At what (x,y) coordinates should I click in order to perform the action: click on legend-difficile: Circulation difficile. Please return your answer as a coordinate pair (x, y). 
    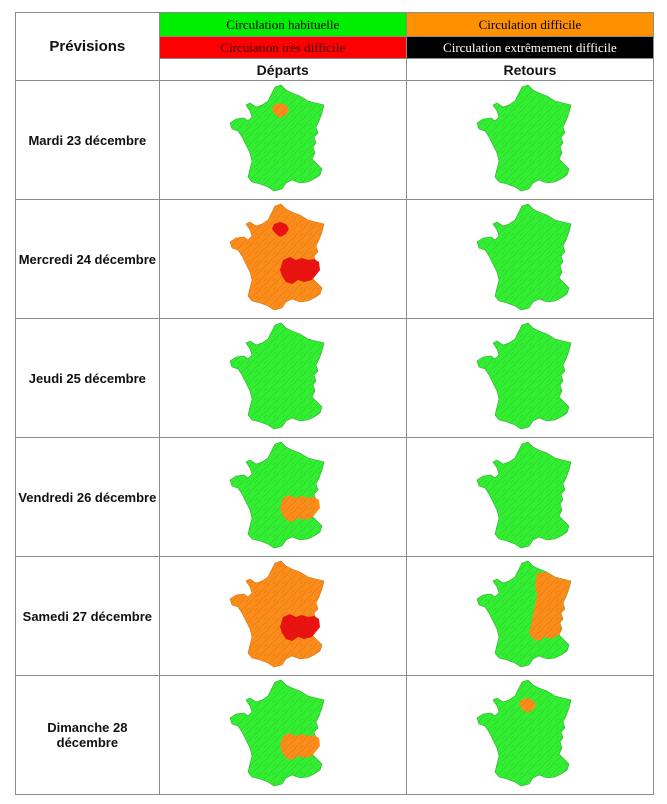
    Looking at the image, I should click on (530, 24).